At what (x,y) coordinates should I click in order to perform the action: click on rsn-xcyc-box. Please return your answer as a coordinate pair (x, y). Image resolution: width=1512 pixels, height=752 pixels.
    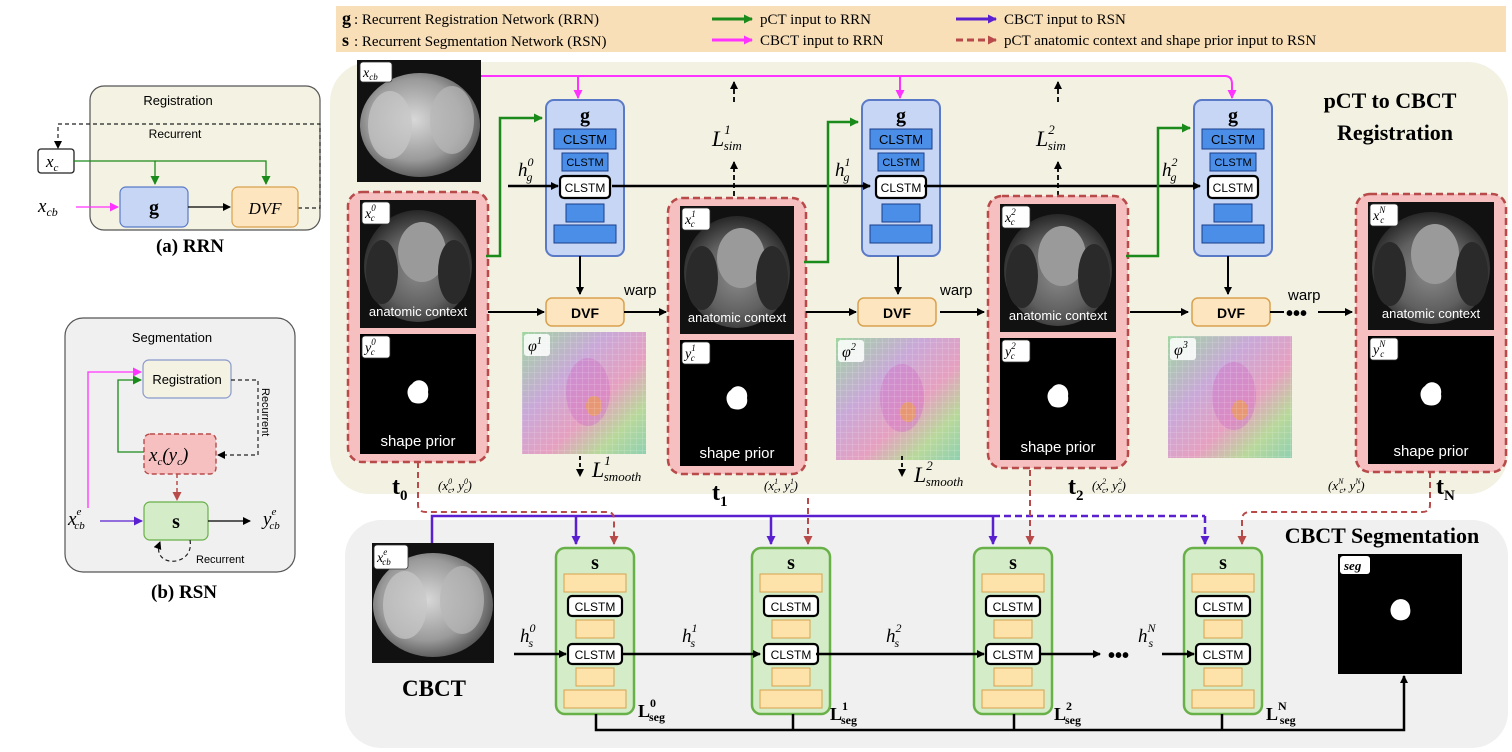
    Looking at the image, I should click on (180, 454).